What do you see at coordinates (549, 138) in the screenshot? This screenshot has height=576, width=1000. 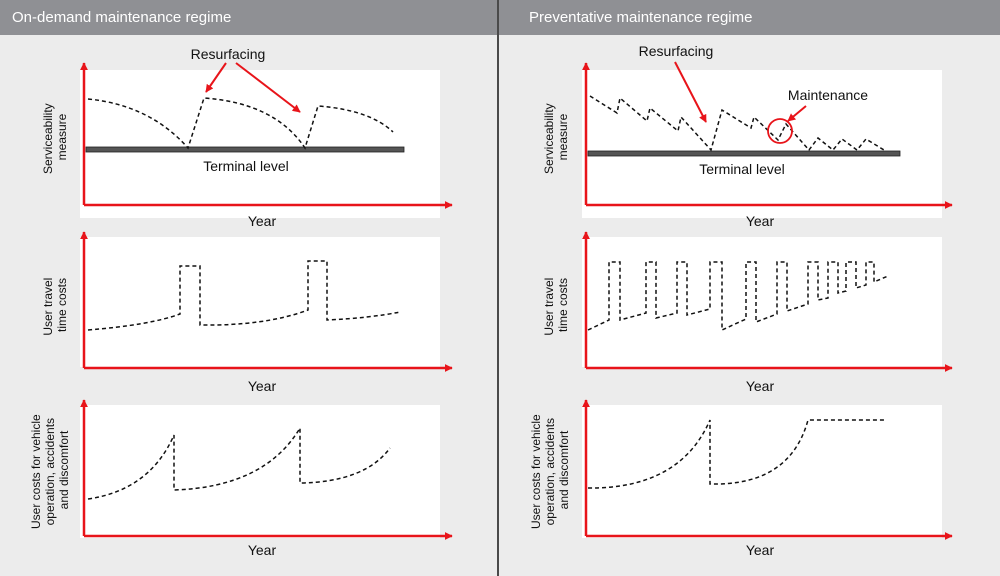 I see `right-serv-y-label-line1: Serviceability` at bounding box center [549, 138].